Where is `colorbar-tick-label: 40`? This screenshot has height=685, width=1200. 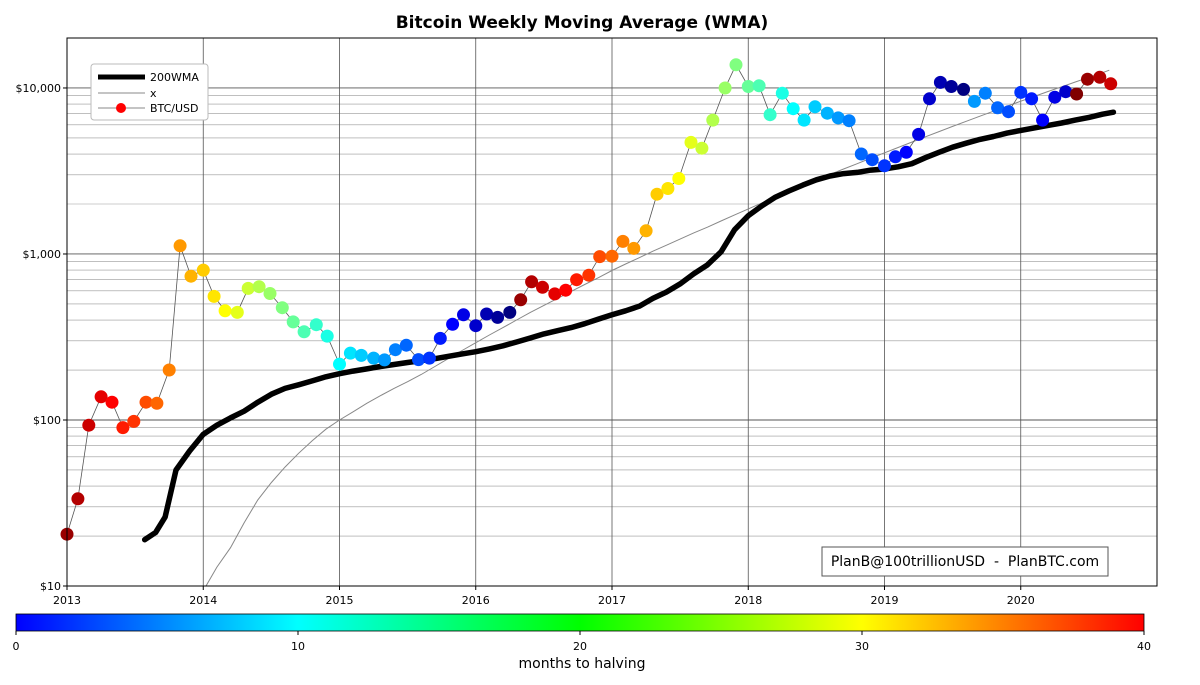 colorbar-tick-label: 40 is located at coordinates (1144, 646).